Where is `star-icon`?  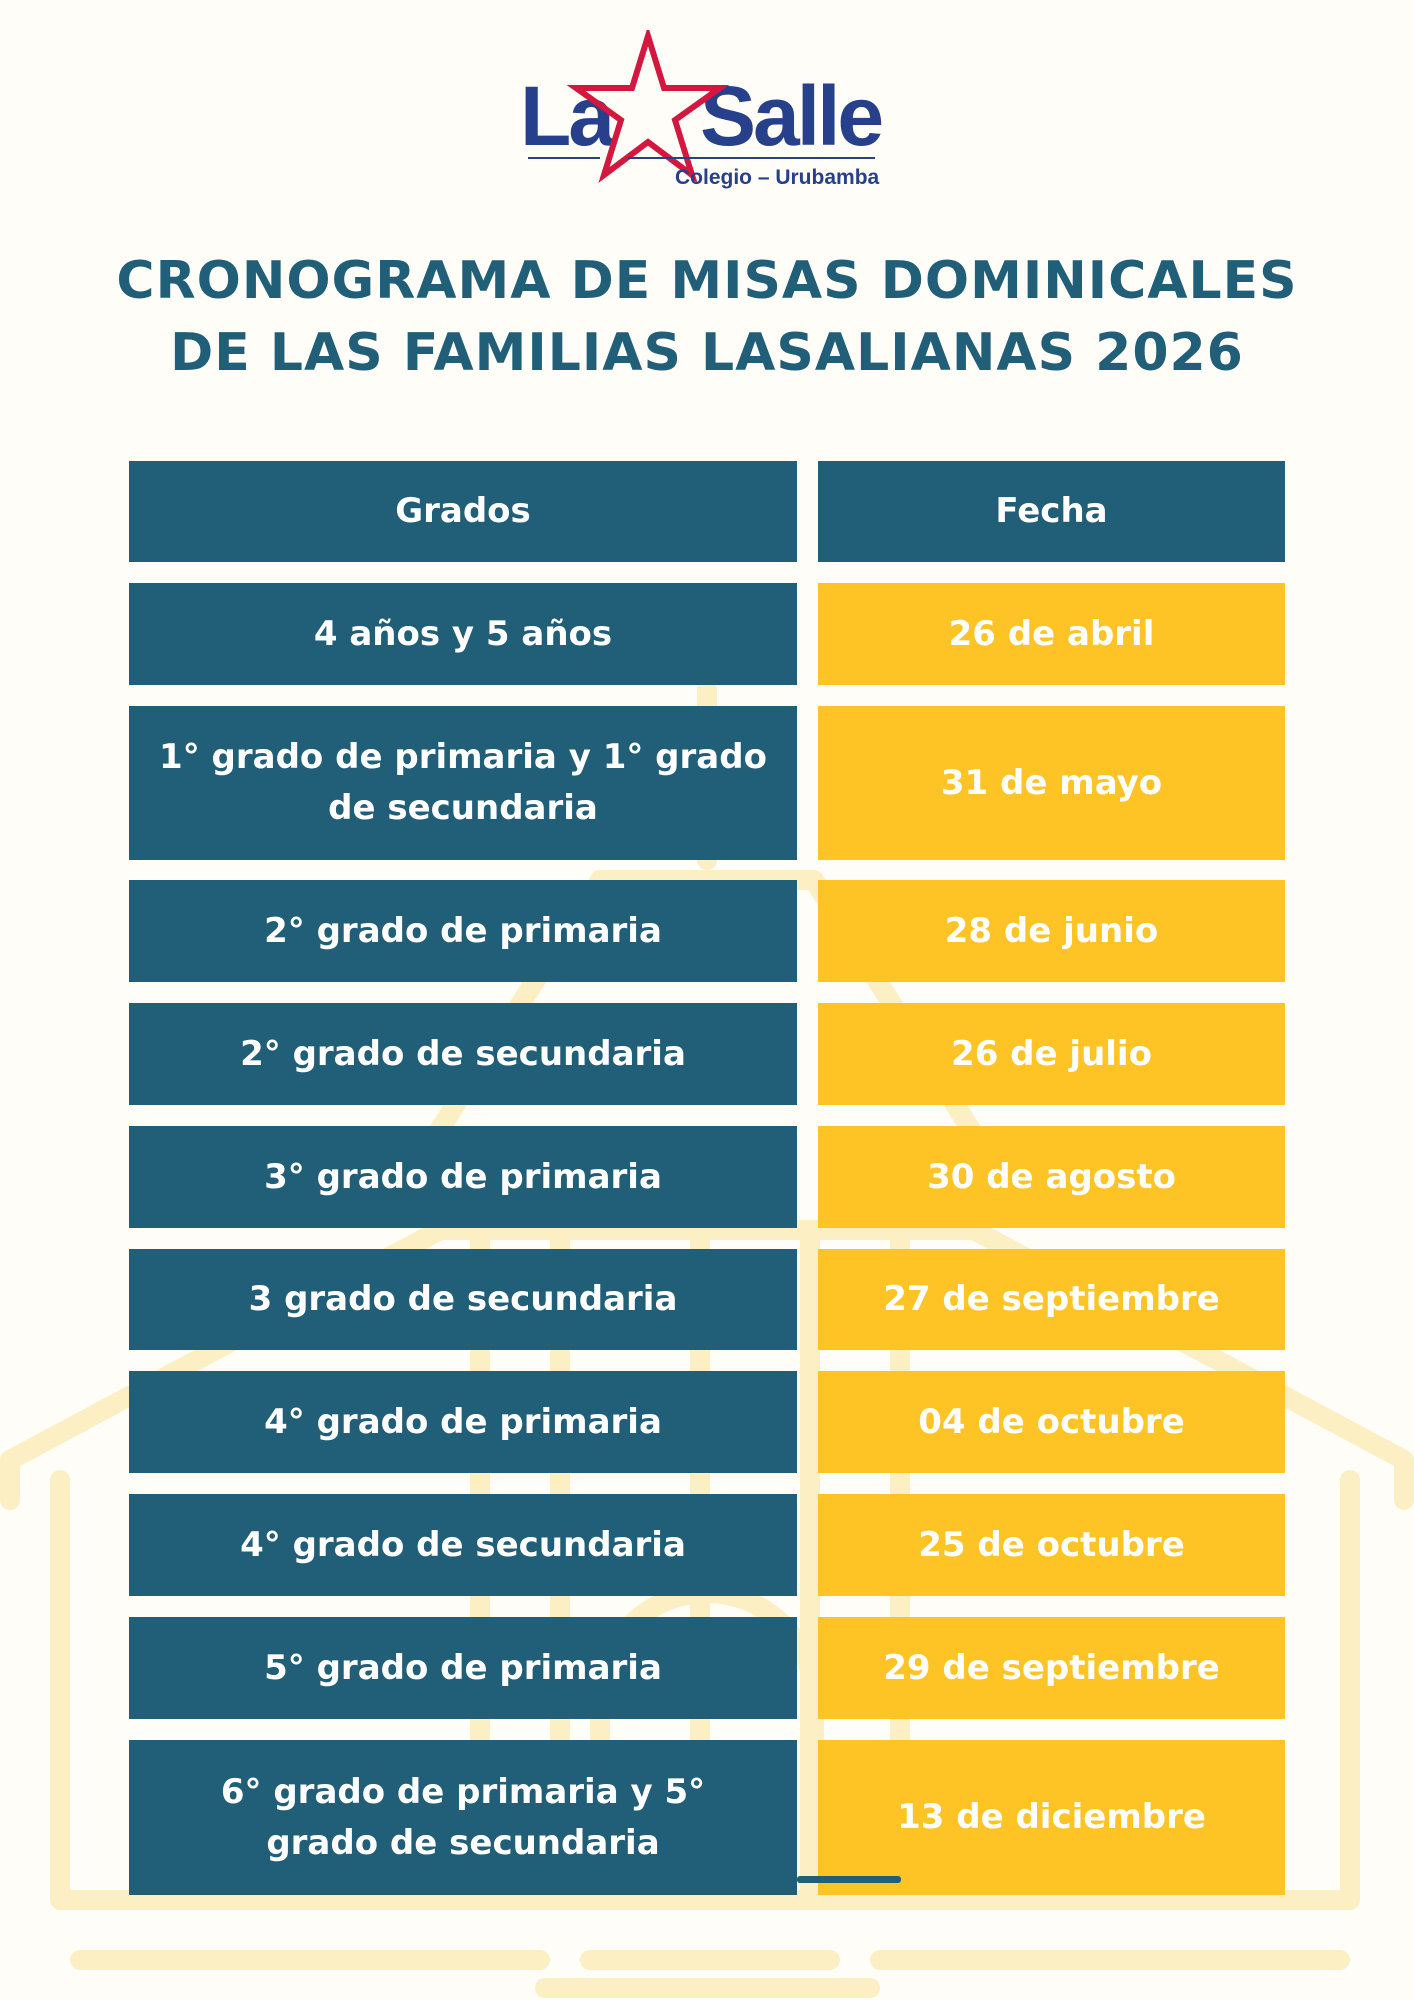
star-icon is located at coordinates (701, 106).